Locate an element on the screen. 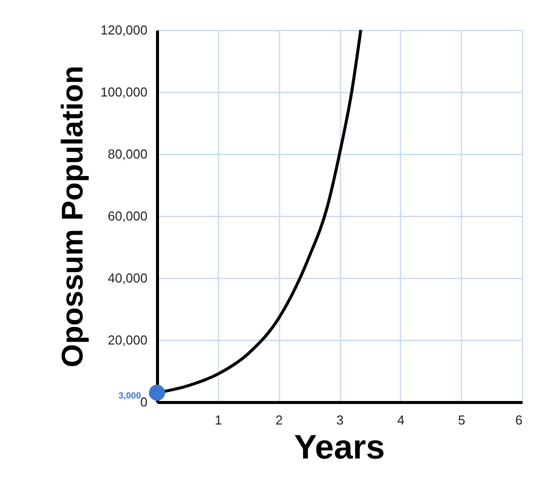 The image size is (540, 481). x-tick-label: 5 is located at coordinates (462, 420).